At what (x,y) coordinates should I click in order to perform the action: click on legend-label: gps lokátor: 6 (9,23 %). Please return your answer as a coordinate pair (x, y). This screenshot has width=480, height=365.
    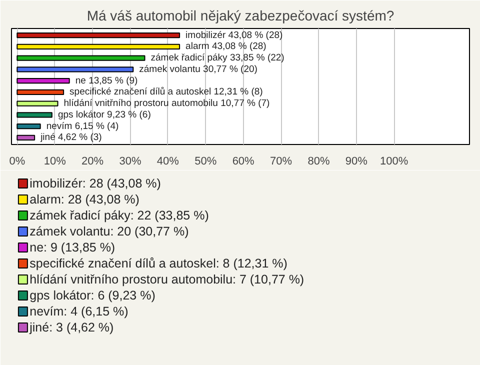
    Looking at the image, I should click on (93, 295).